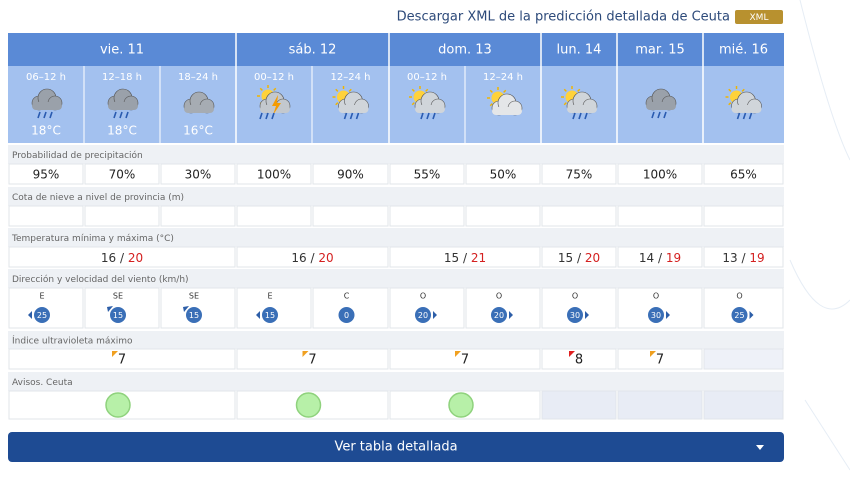 This screenshot has width=850, height=478. I want to click on precip-prob: 70%, so click(122, 175).